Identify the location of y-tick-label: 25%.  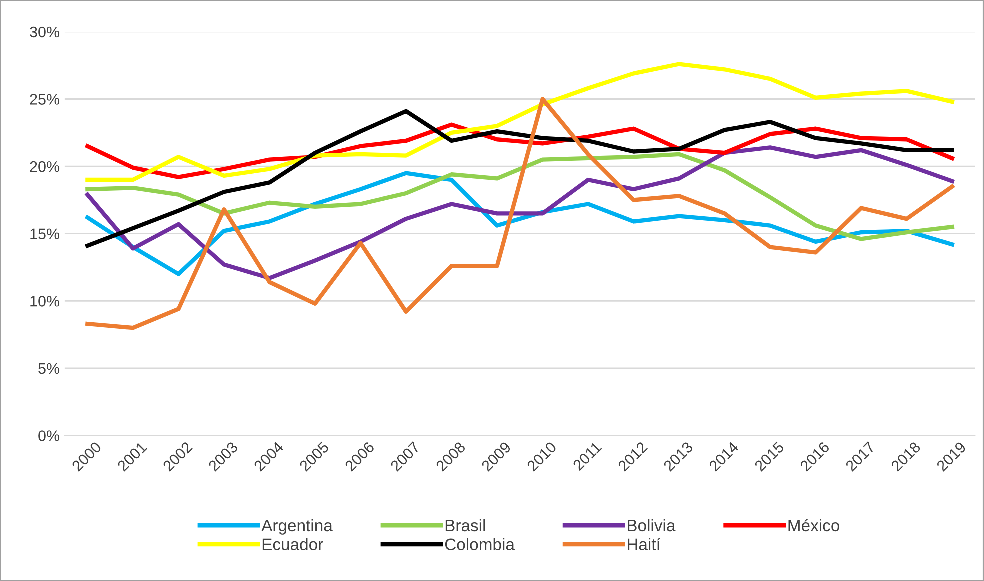
(45, 99).